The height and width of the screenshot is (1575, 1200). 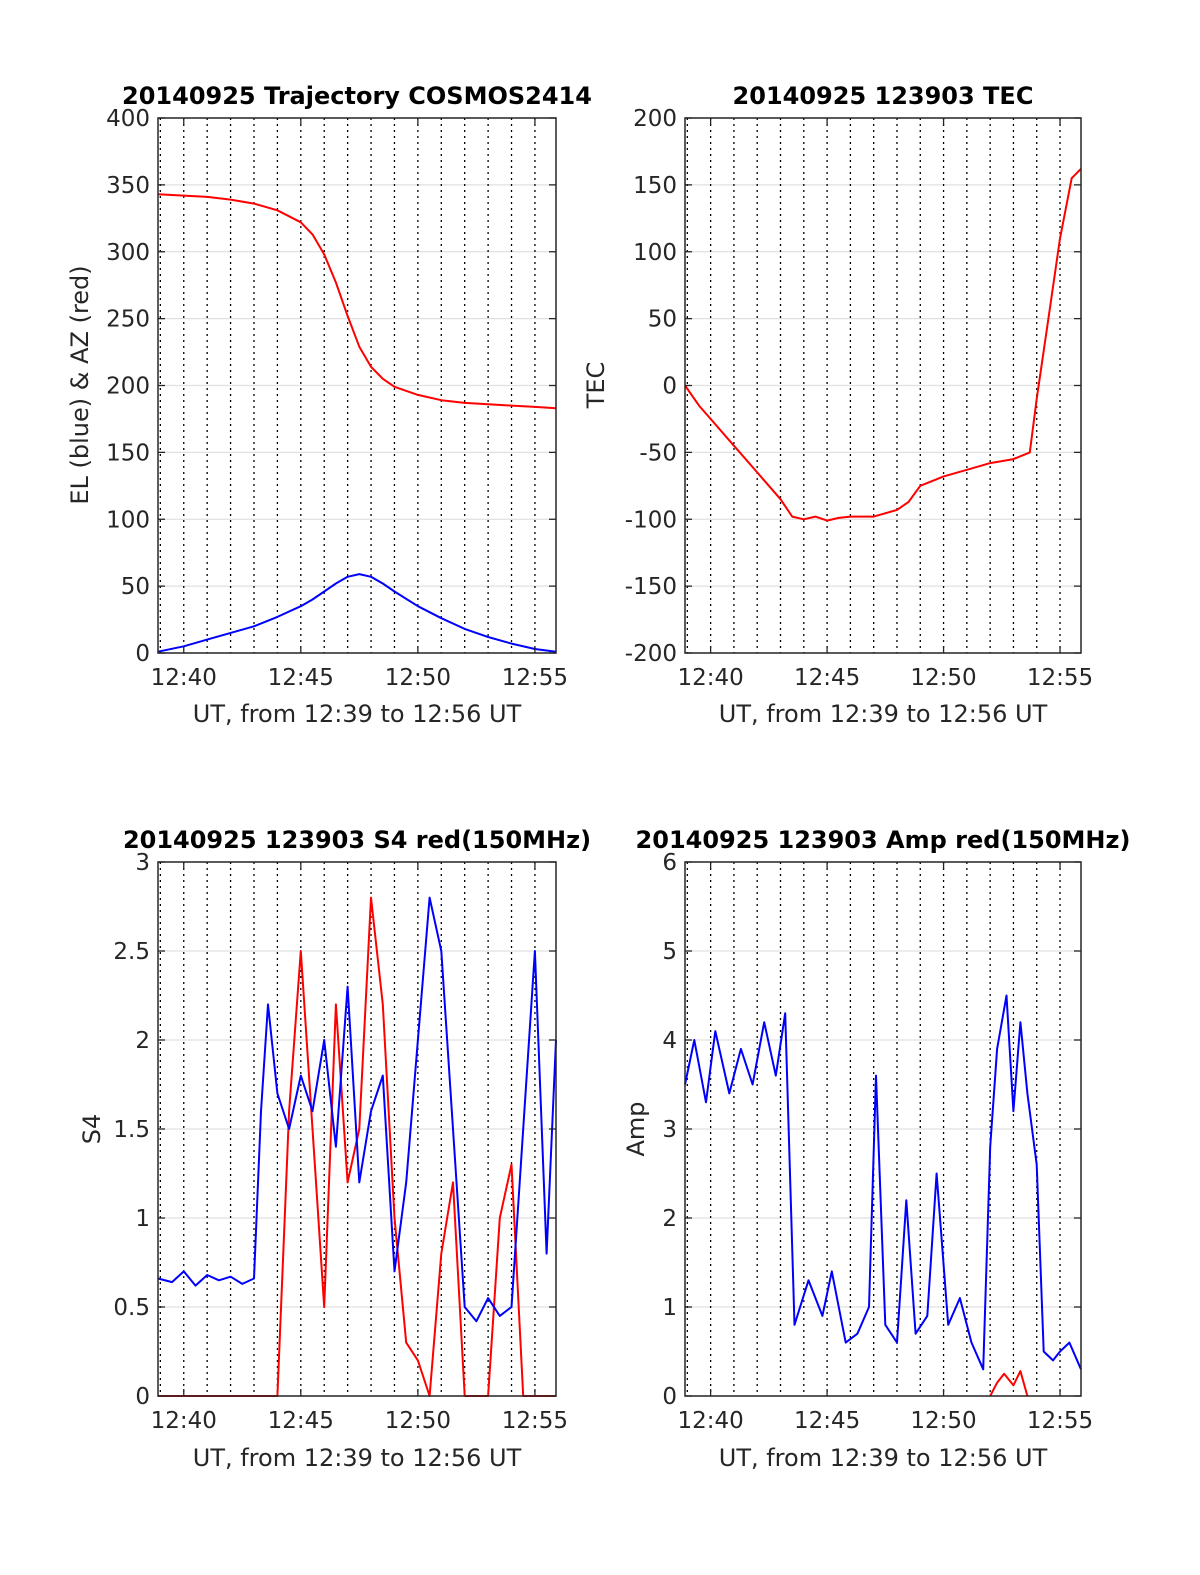 What do you see at coordinates (357, 96) in the screenshot?
I see `chart-title: 20140925 Trajectory COSMOS2414` at bounding box center [357, 96].